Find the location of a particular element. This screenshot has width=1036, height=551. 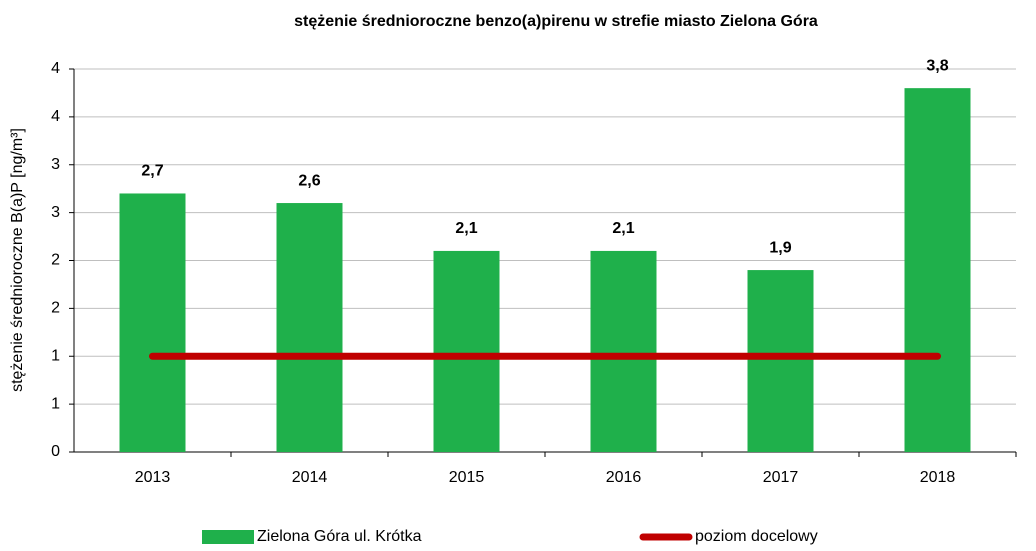

legend-label: poziom docelowy is located at coordinates (756, 536).